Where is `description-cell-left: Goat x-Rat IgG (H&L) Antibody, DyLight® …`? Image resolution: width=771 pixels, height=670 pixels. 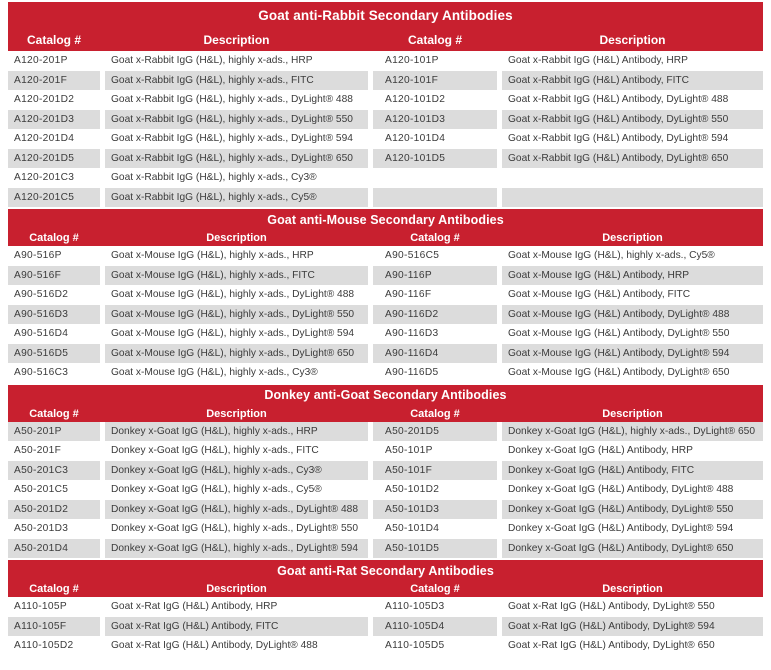
description-cell-left: Goat x-Rat IgG (H&L) Antibody, DyLight® … is located at coordinates (236, 646).